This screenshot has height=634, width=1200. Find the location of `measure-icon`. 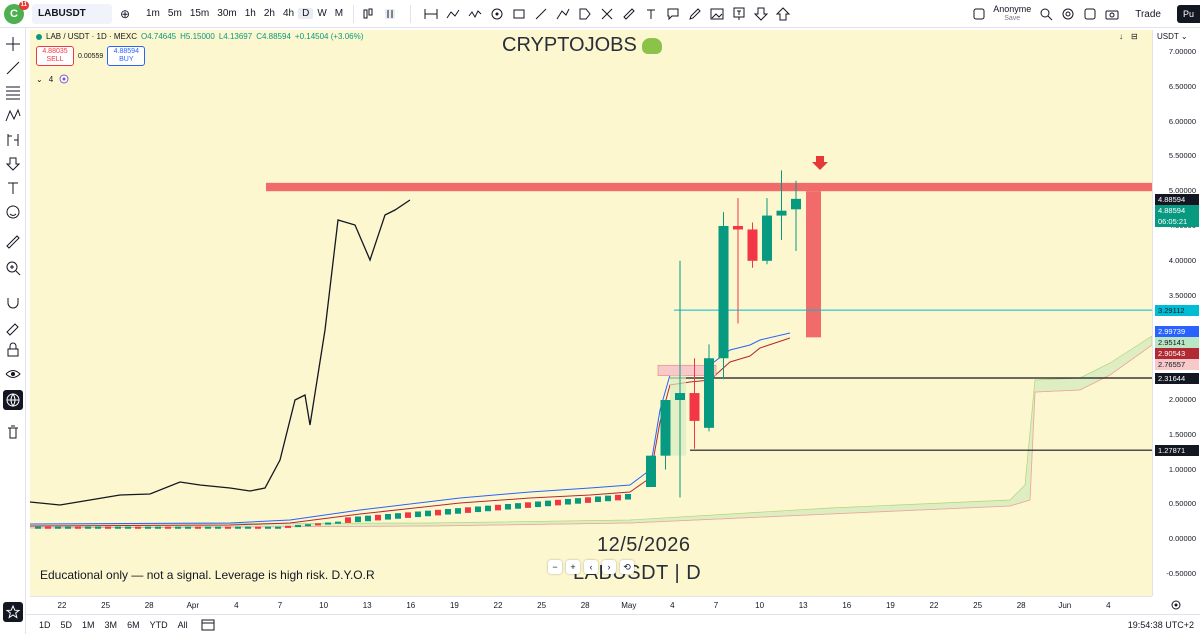

measure-icon is located at coordinates (13, 242).